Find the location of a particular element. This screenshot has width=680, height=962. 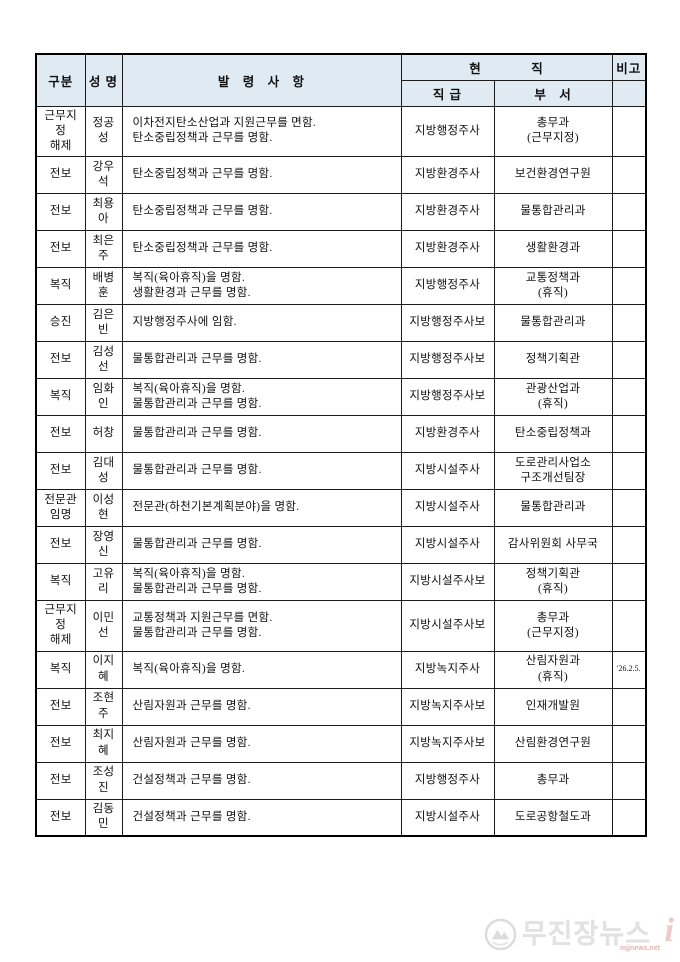

cell-category: 근무지정 해제 is located at coordinates (60, 626).